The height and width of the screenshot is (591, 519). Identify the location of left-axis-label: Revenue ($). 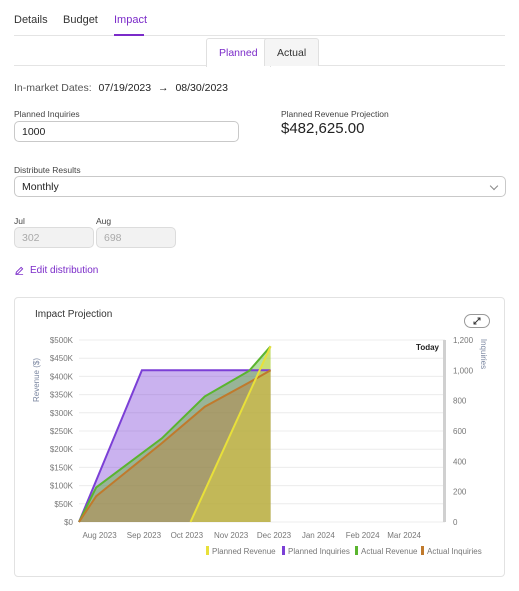
(36, 380).